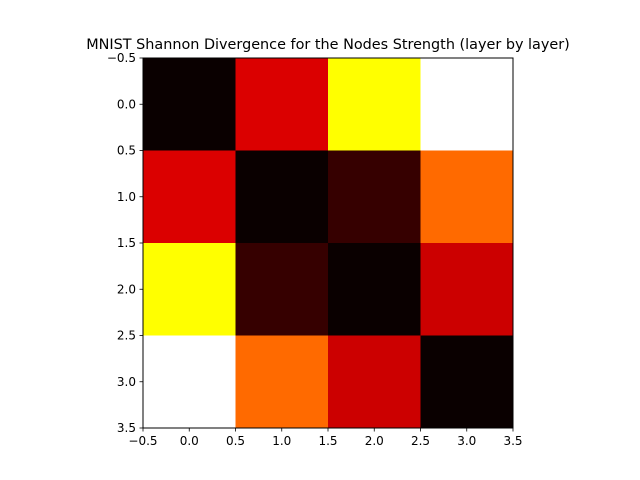 The image size is (640, 480). What do you see at coordinates (126, 382) in the screenshot?
I see `y-tick-label: 3.0` at bounding box center [126, 382].